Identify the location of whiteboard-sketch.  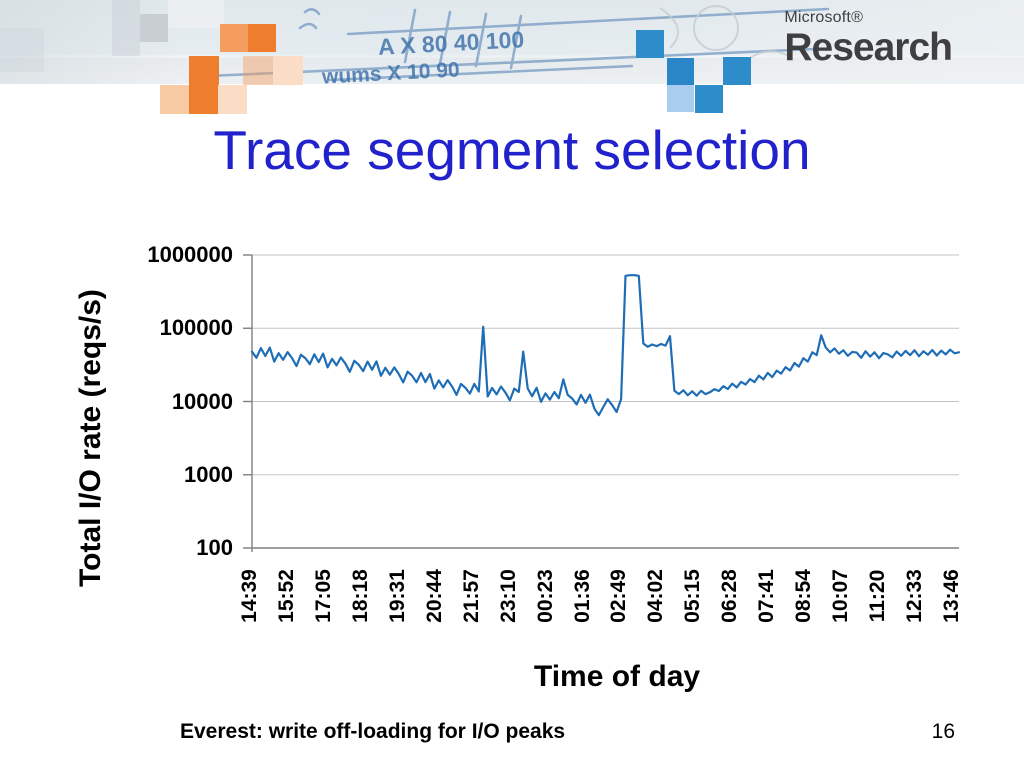
(518, 43).